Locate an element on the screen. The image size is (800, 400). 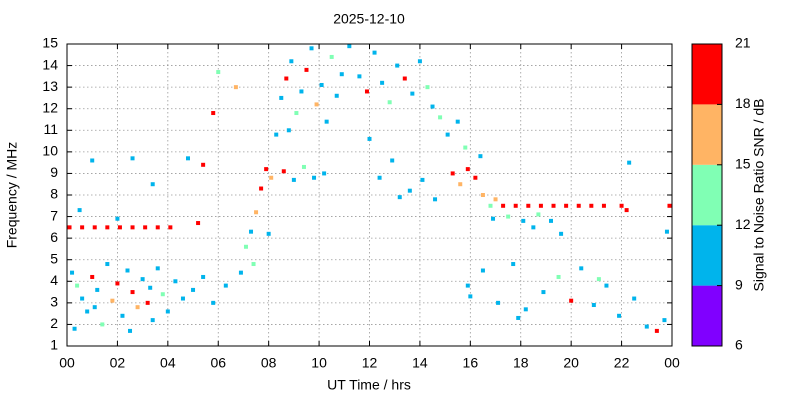
y-tick-label: 14 is located at coordinates (50, 64).